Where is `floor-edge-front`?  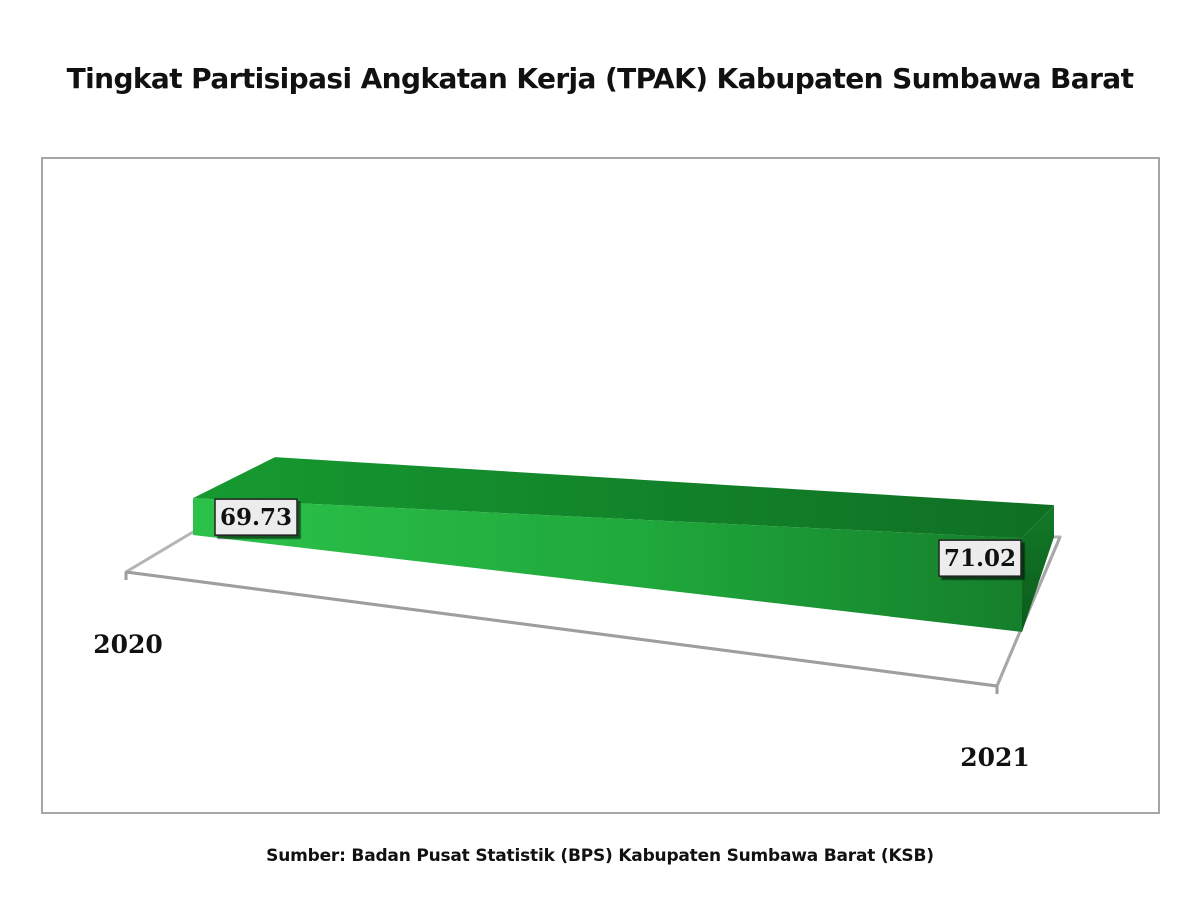
floor-edge-front is located at coordinates (561, 629).